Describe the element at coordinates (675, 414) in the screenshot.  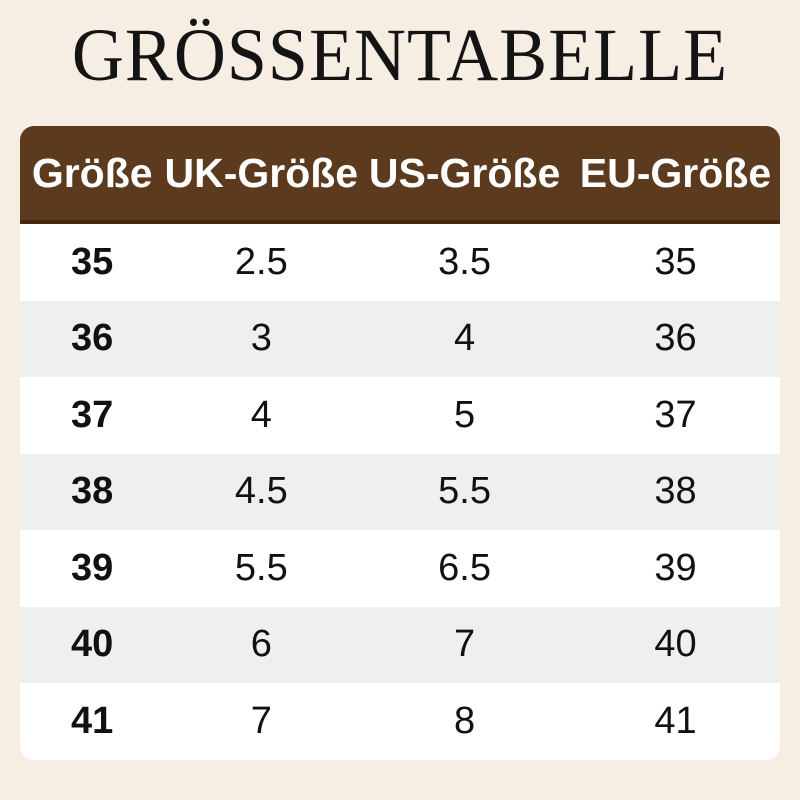
I see `cell-eu-groesse: 37` at that location.